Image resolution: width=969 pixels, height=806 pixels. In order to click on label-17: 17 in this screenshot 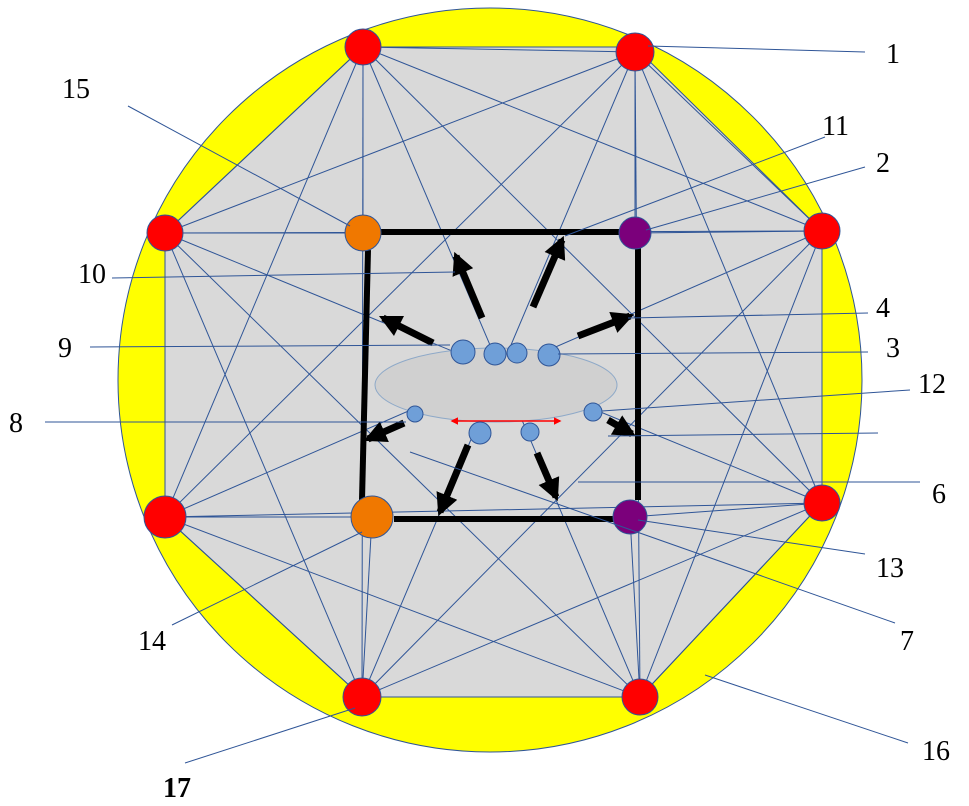, I will do `click(177, 788)`.